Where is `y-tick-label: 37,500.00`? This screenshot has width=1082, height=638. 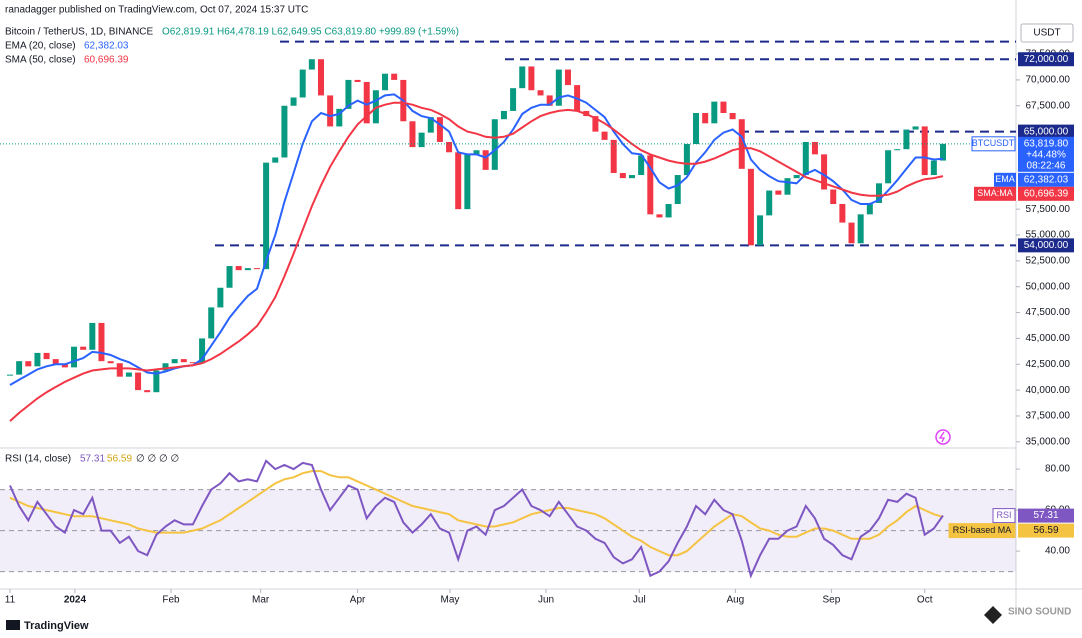
y-tick-label: 37,500.00 is located at coordinates (1048, 416).